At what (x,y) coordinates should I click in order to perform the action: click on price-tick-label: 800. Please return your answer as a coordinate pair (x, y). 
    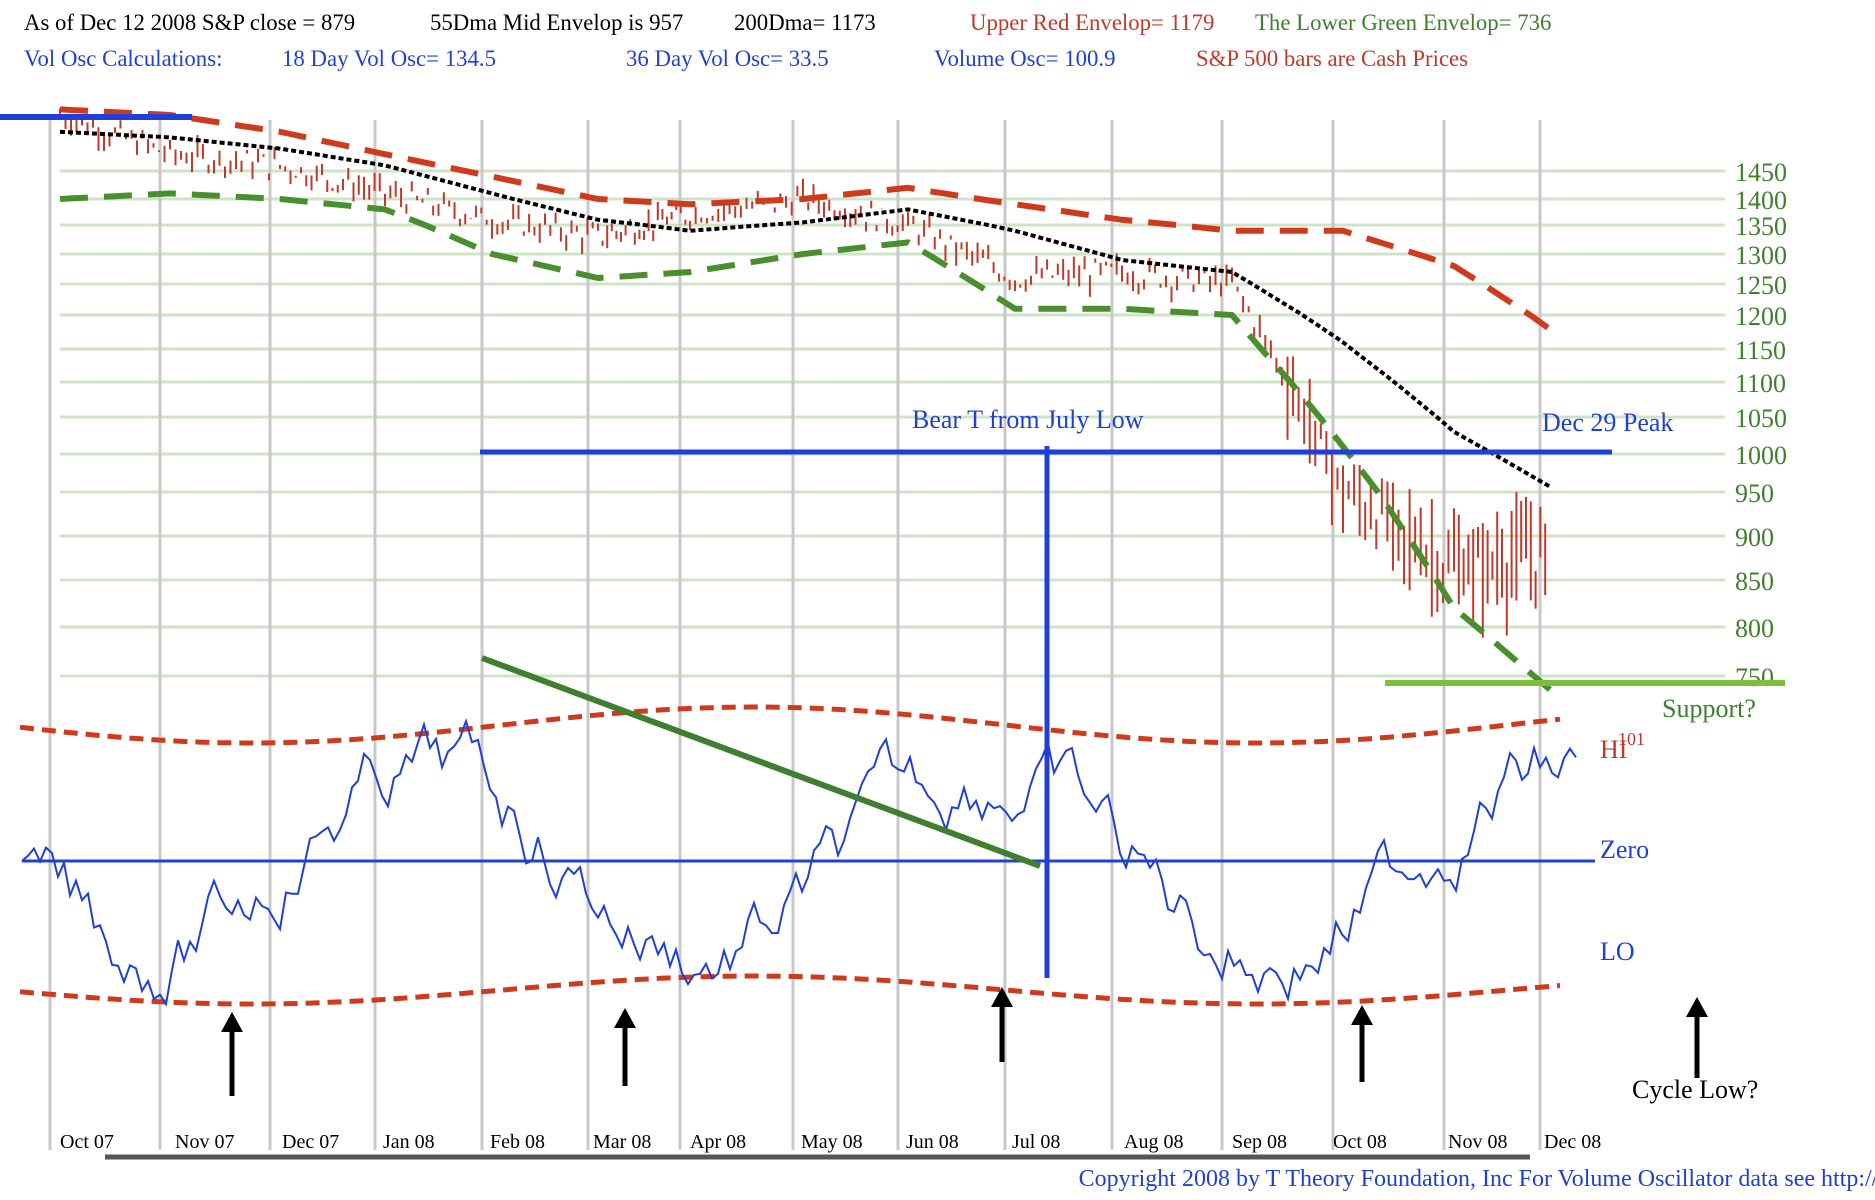
    Looking at the image, I should click on (1754, 628).